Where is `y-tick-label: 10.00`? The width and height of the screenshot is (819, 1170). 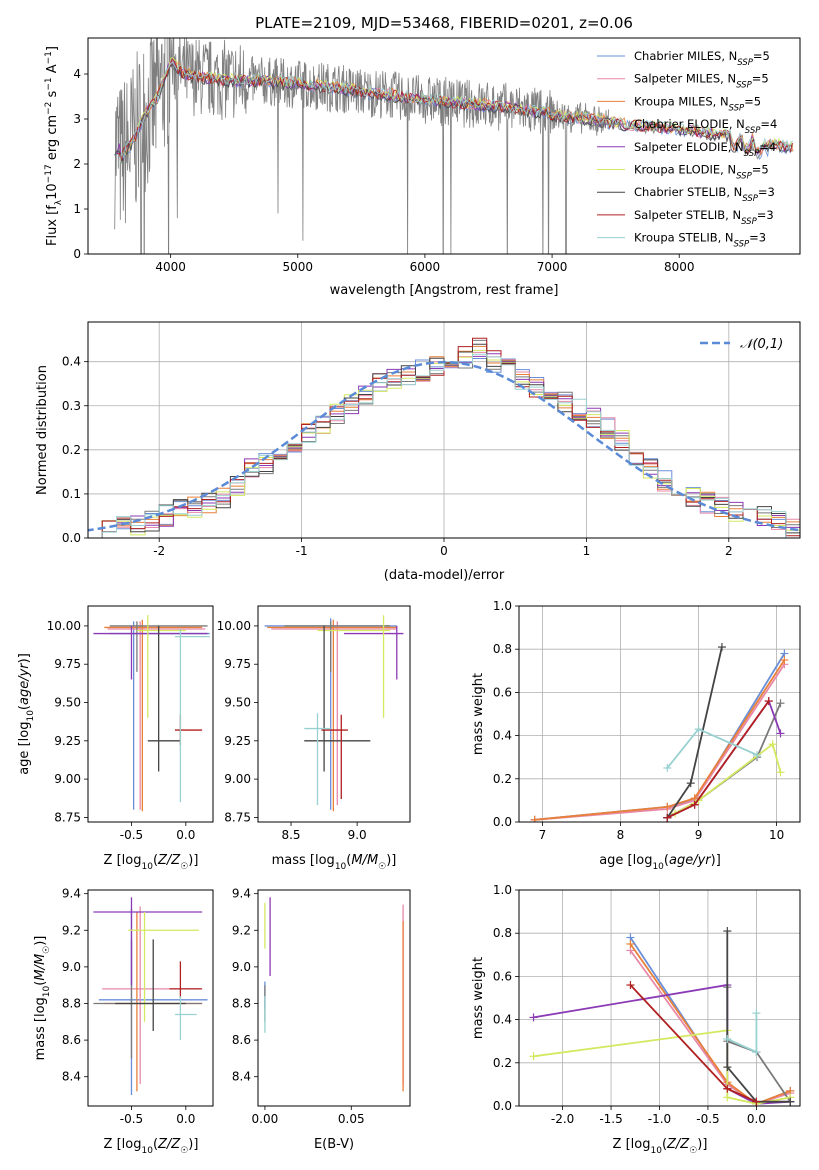 y-tick-label: 10.00 is located at coordinates (64, 626).